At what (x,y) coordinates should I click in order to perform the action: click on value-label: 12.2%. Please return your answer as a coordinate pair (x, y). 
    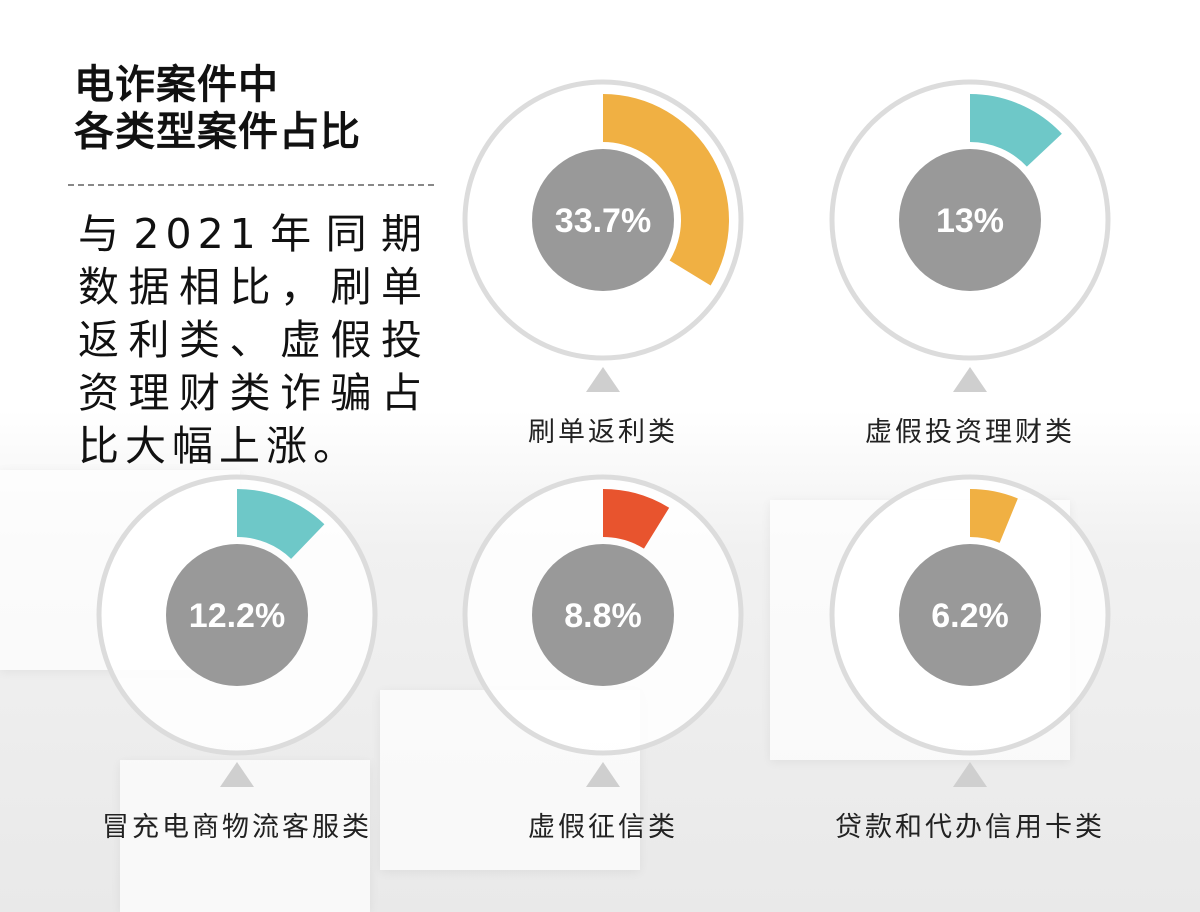
    Looking at the image, I should click on (237, 616).